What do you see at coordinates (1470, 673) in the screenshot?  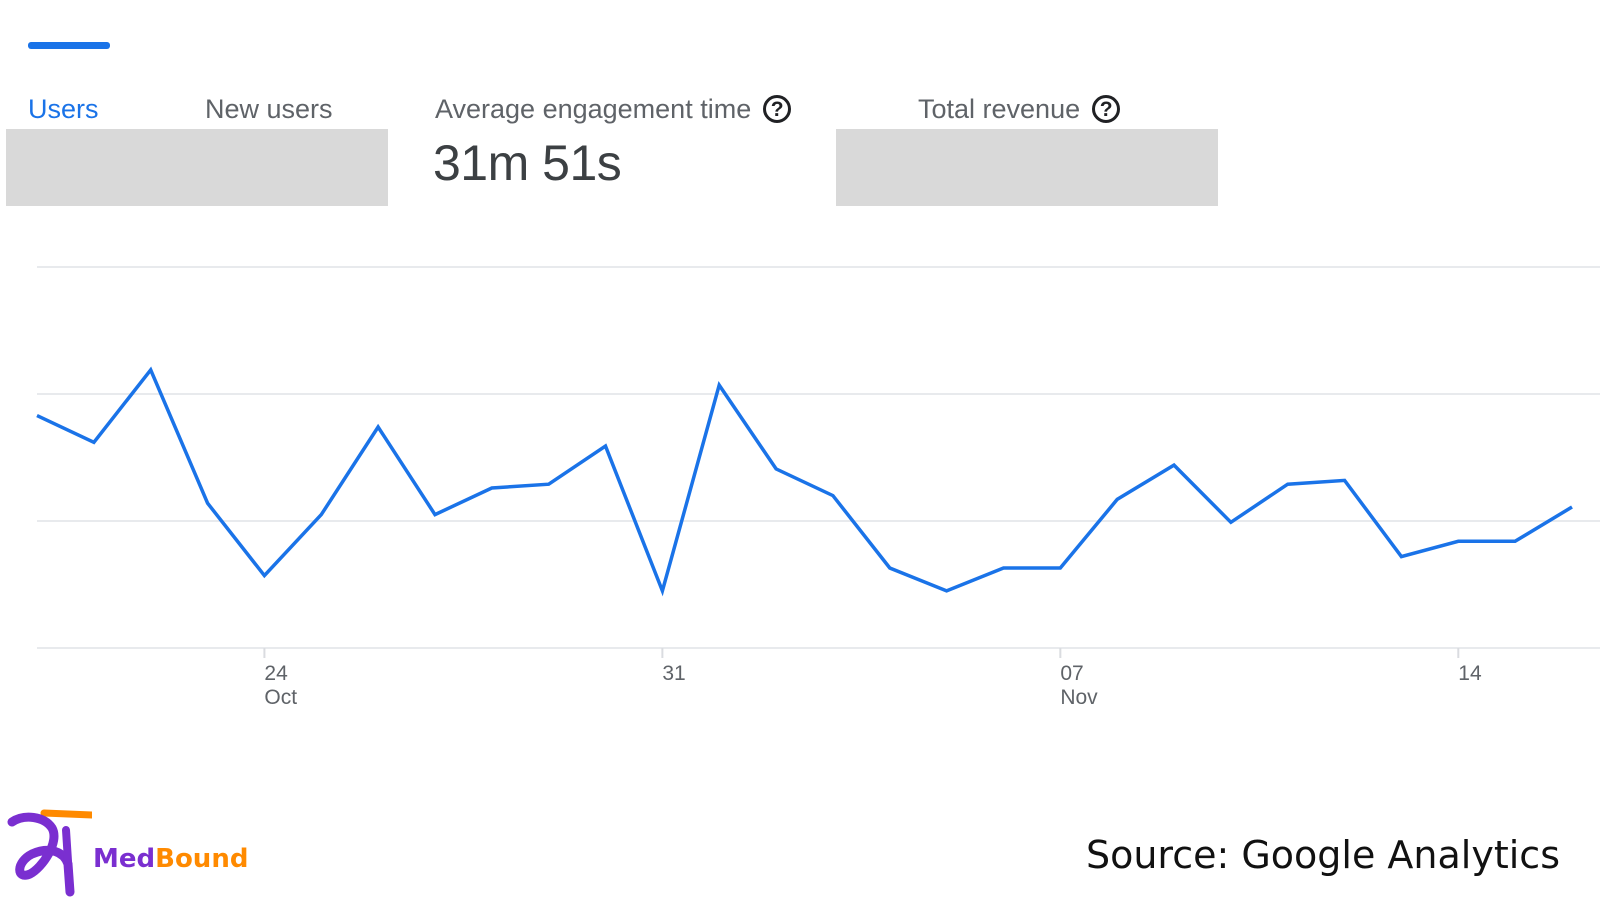 I see `x-tick-label: 14` at bounding box center [1470, 673].